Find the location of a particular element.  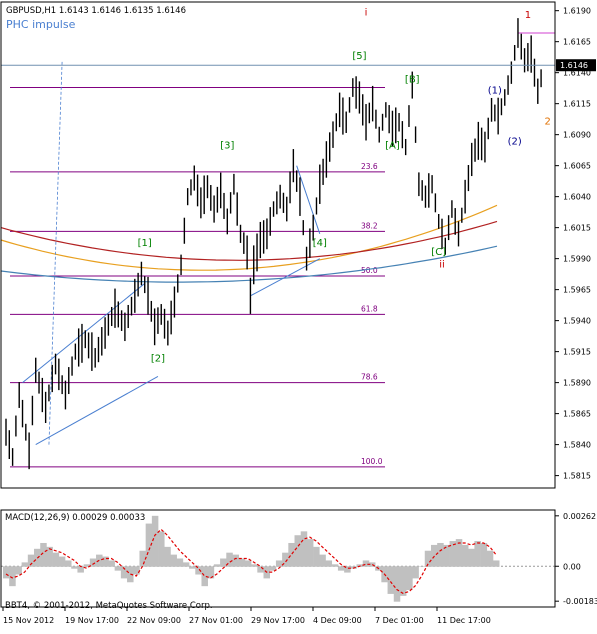

fib-level-label: 50.0 is located at coordinates (369, 270).